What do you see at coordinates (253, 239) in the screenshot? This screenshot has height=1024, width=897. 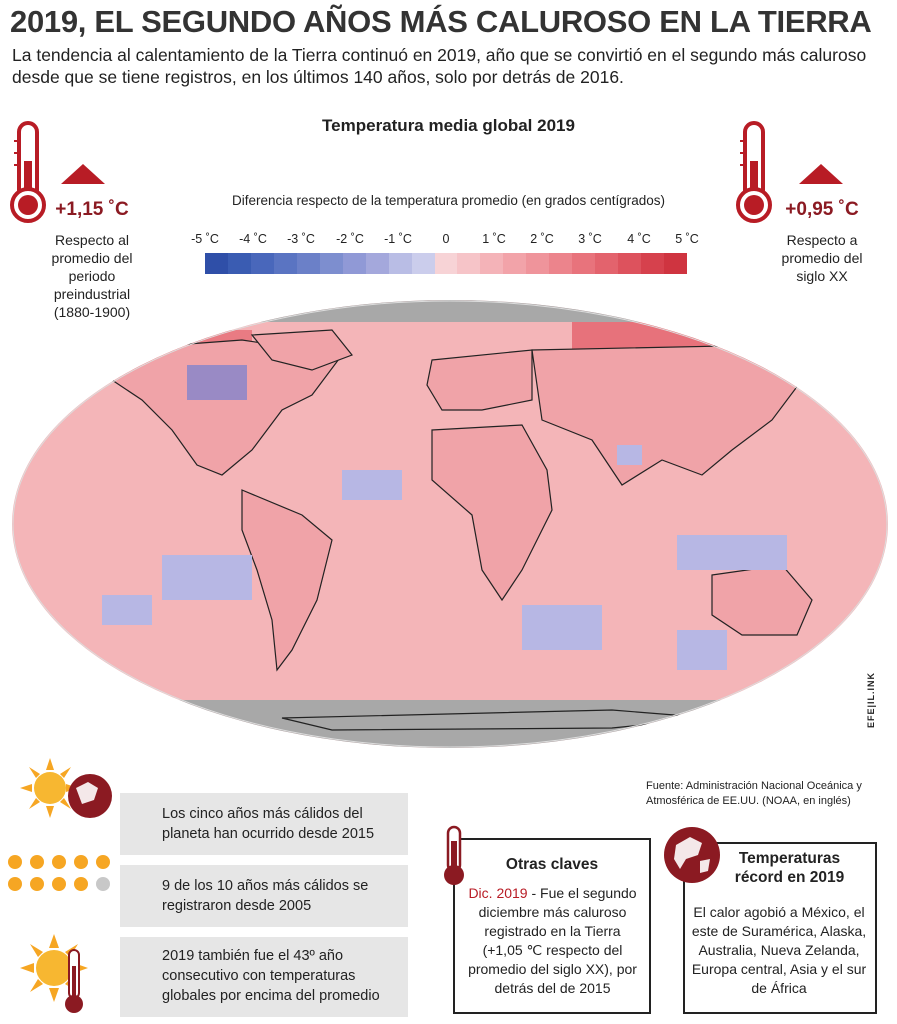 I see `legend-tick: -4 ˚C` at bounding box center [253, 239].